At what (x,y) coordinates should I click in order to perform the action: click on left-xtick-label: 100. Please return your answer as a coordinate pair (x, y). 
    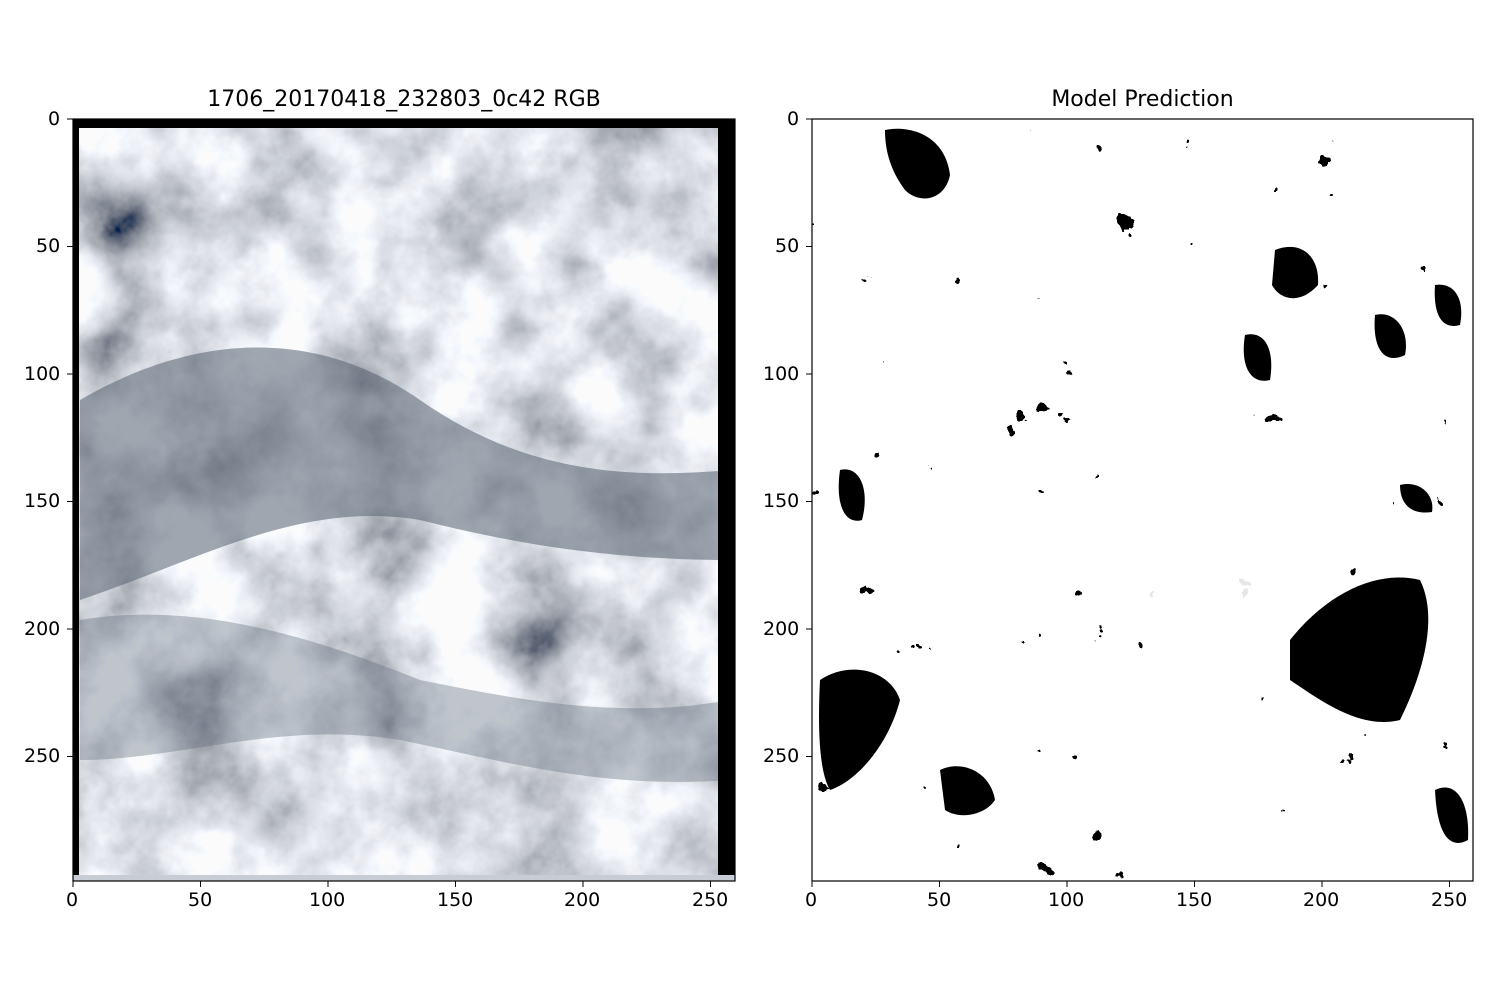
    Looking at the image, I should click on (327, 900).